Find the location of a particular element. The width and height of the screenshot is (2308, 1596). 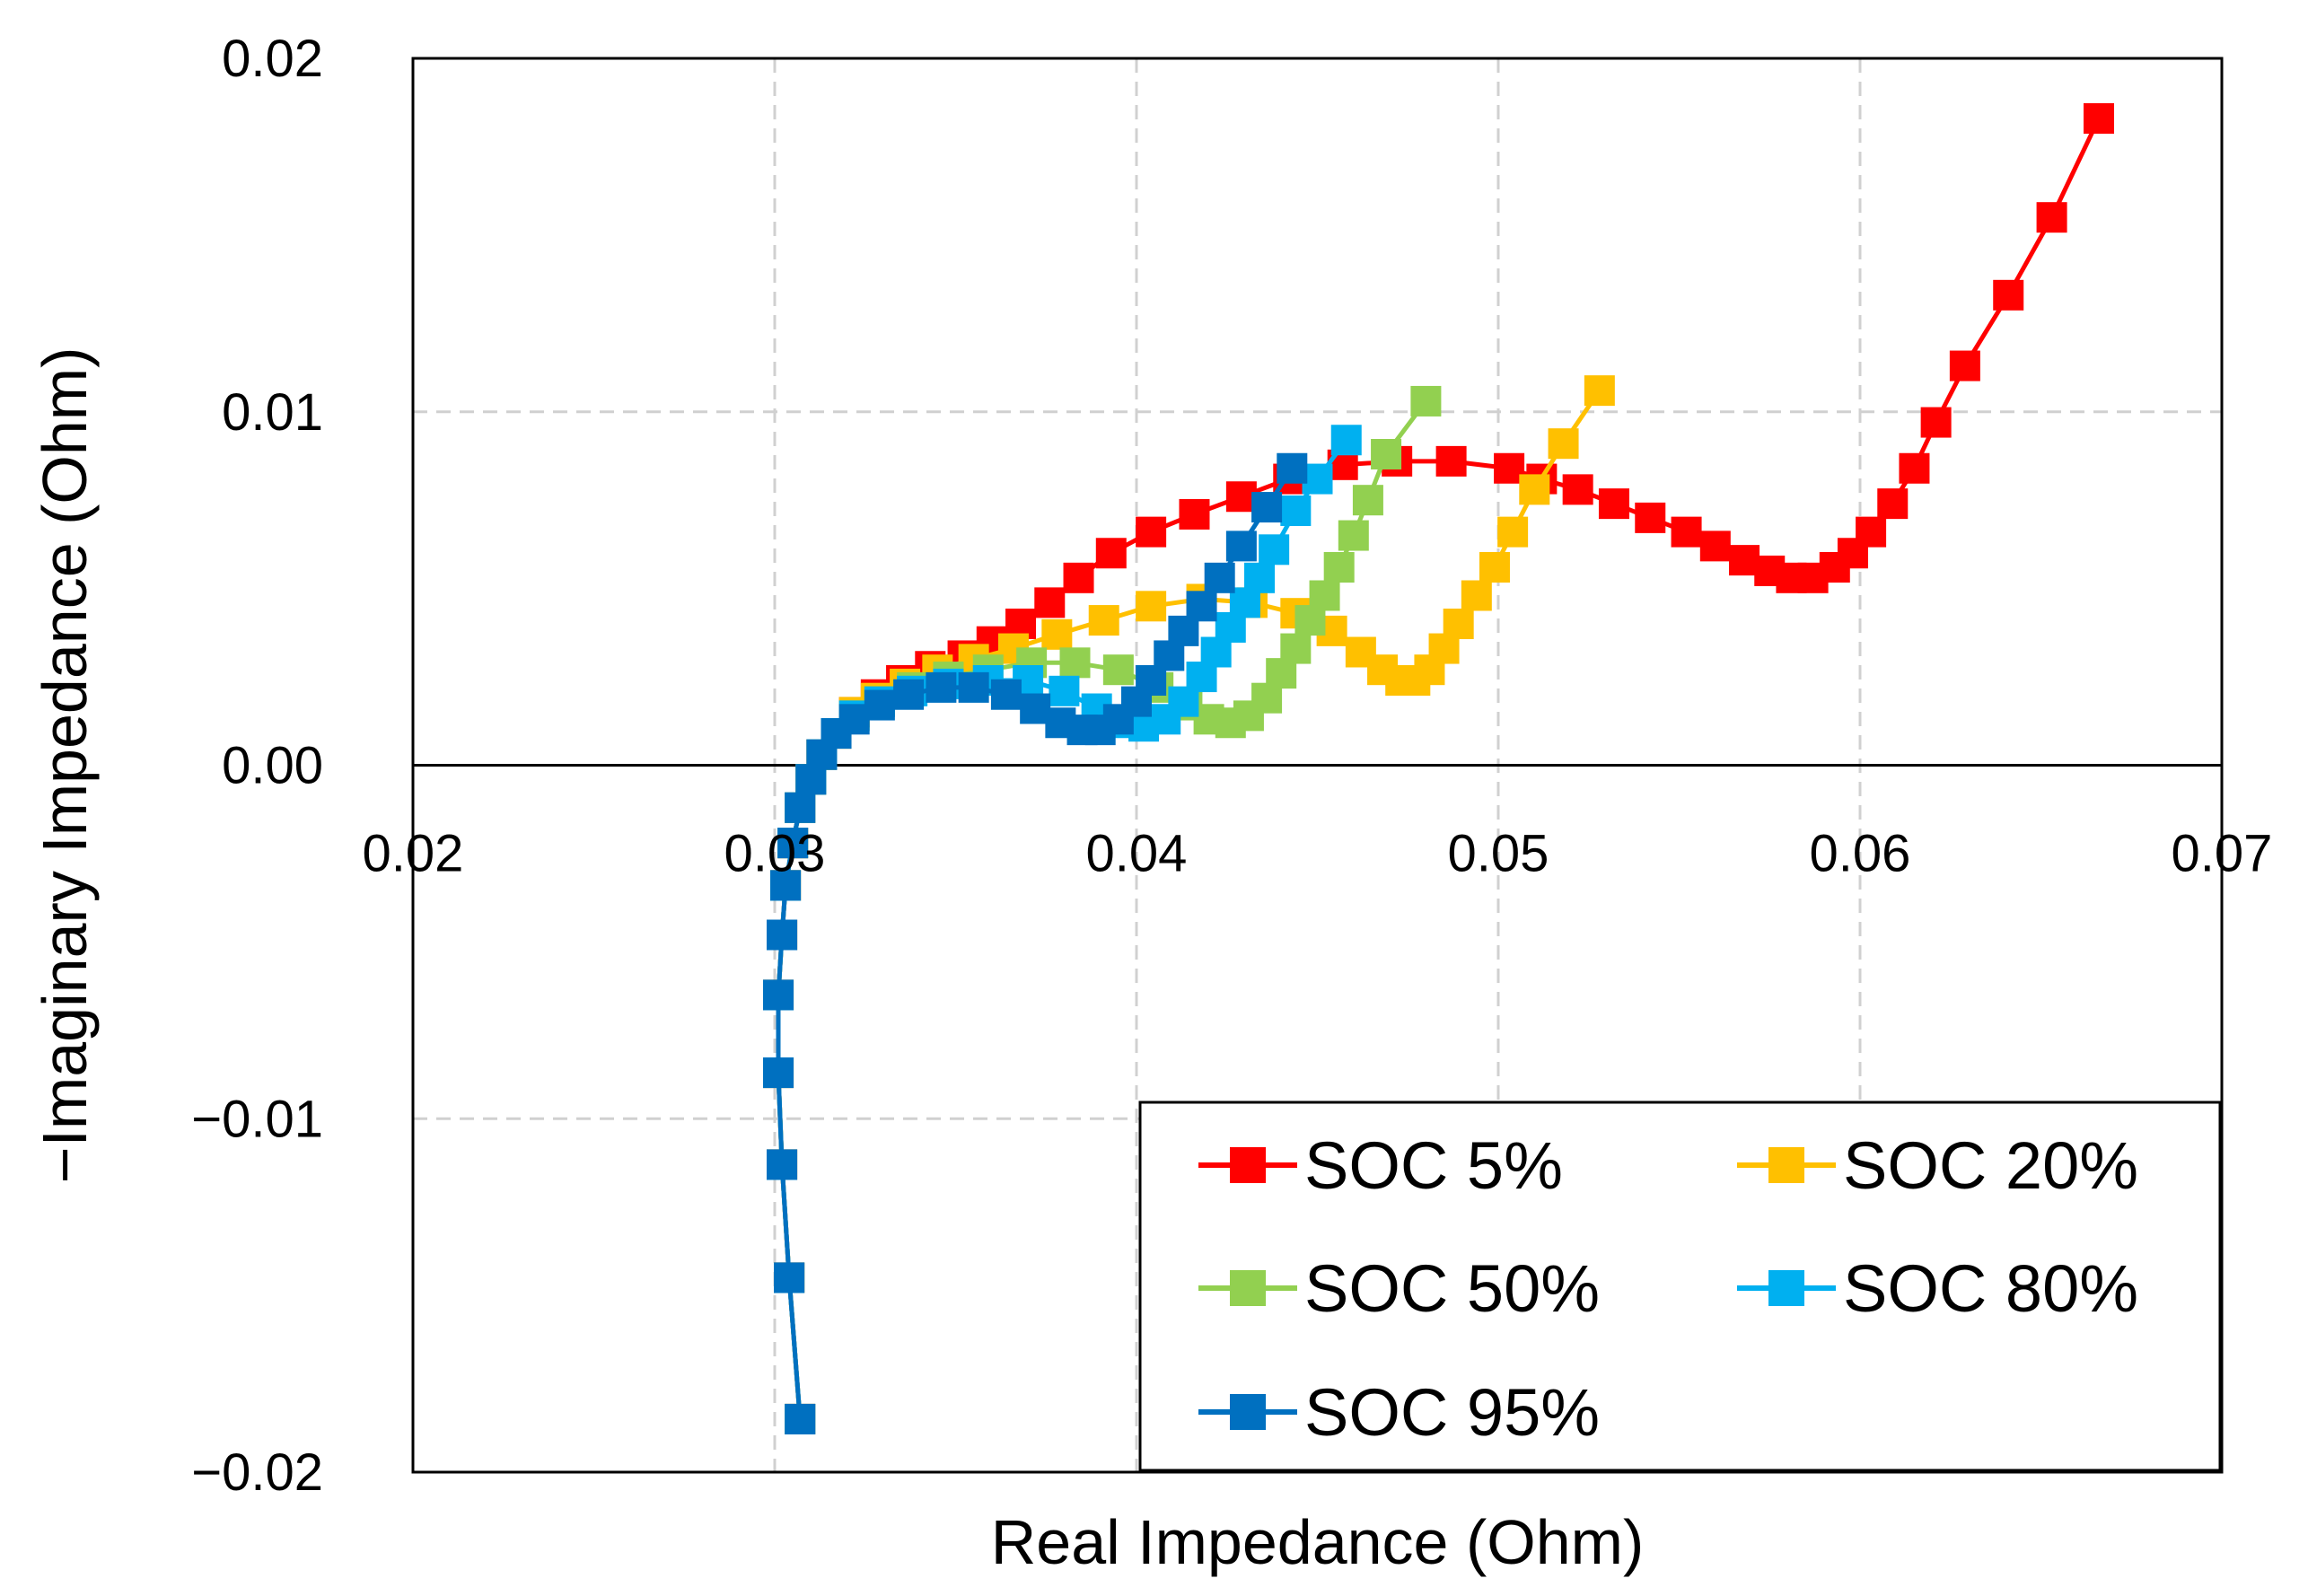

y-tick-labels: 0.02 0.01 0.00 −0.01 −0.02 is located at coordinates (257, 766).